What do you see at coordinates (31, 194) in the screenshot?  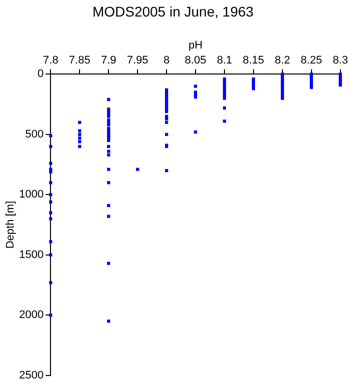 I see `y-tick-label: 1000` at bounding box center [31, 194].